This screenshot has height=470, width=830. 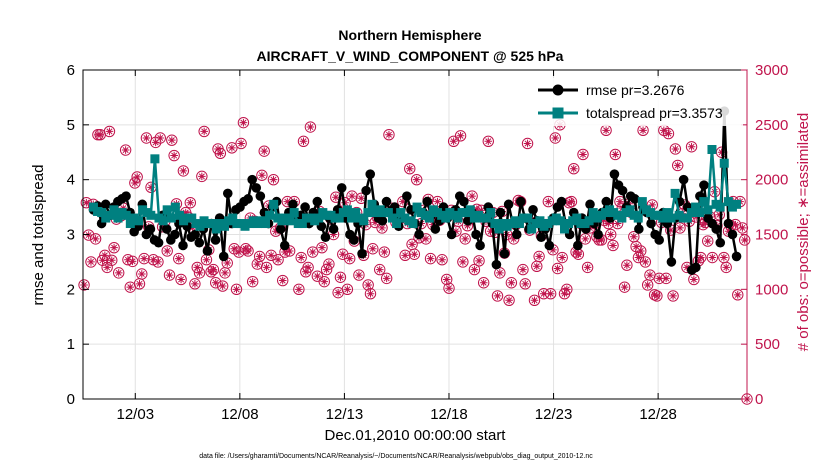 What do you see at coordinates (658, 414) in the screenshot?
I see `x-tick-label: 12/28` at bounding box center [658, 414].